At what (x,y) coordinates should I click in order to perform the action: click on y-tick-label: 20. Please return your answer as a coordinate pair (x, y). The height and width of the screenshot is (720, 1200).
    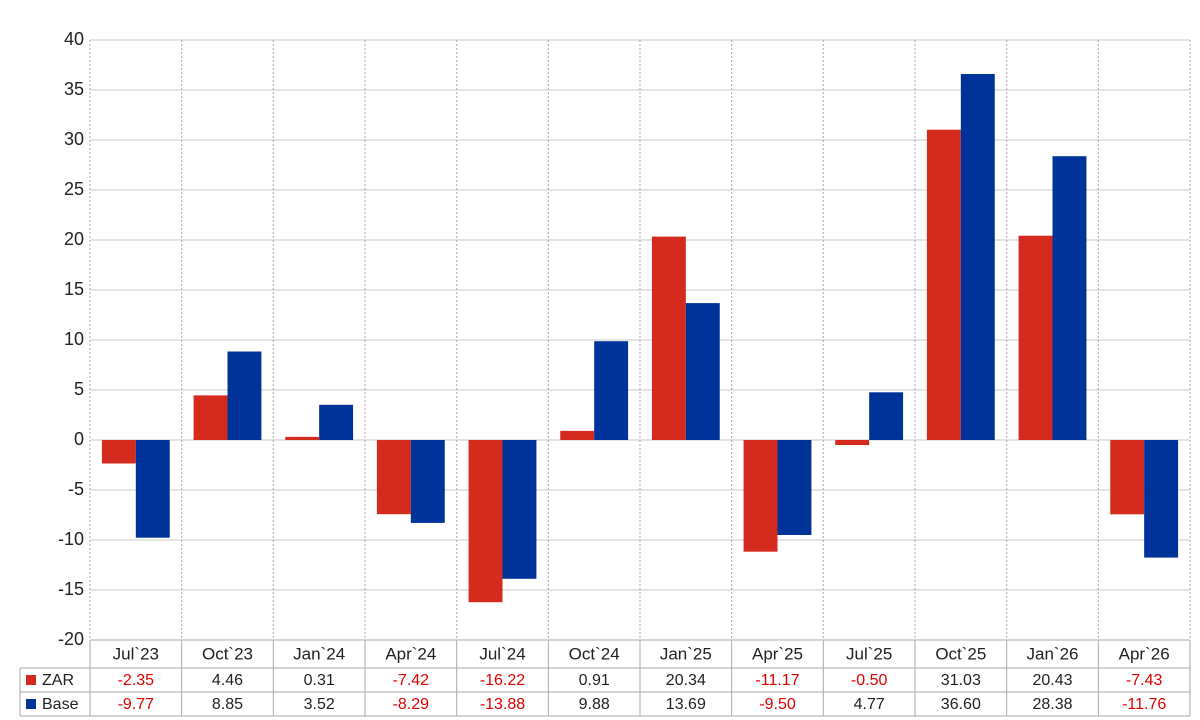
    Looking at the image, I should click on (74, 239).